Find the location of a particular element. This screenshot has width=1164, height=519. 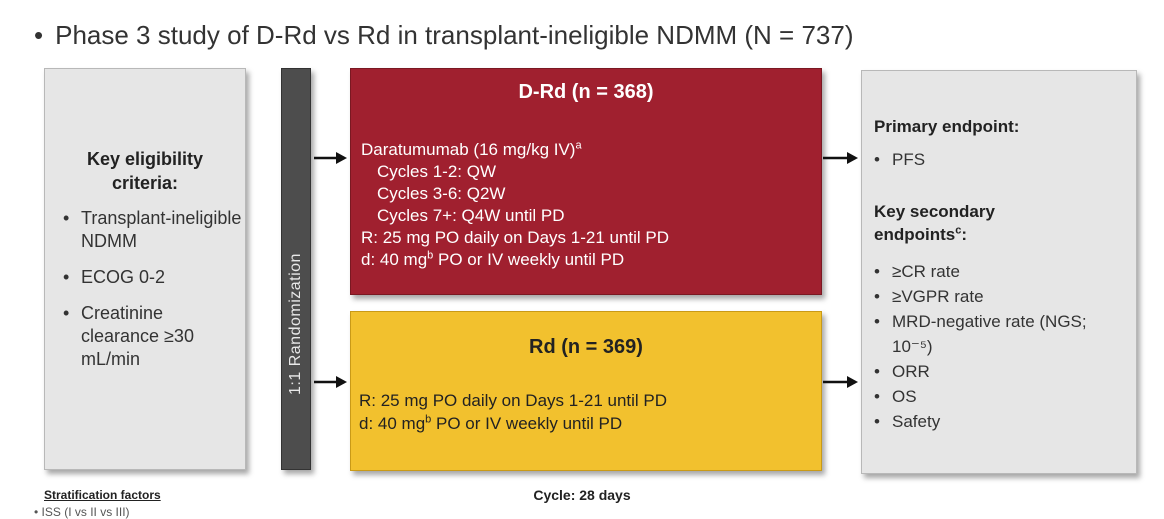

secondary-title-colon: : is located at coordinates (964, 234).